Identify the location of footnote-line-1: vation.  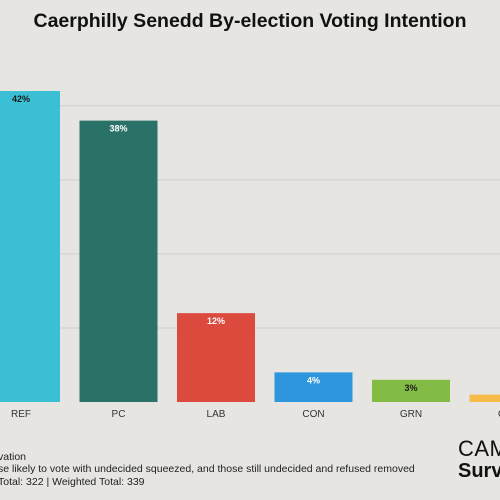
(13, 457).